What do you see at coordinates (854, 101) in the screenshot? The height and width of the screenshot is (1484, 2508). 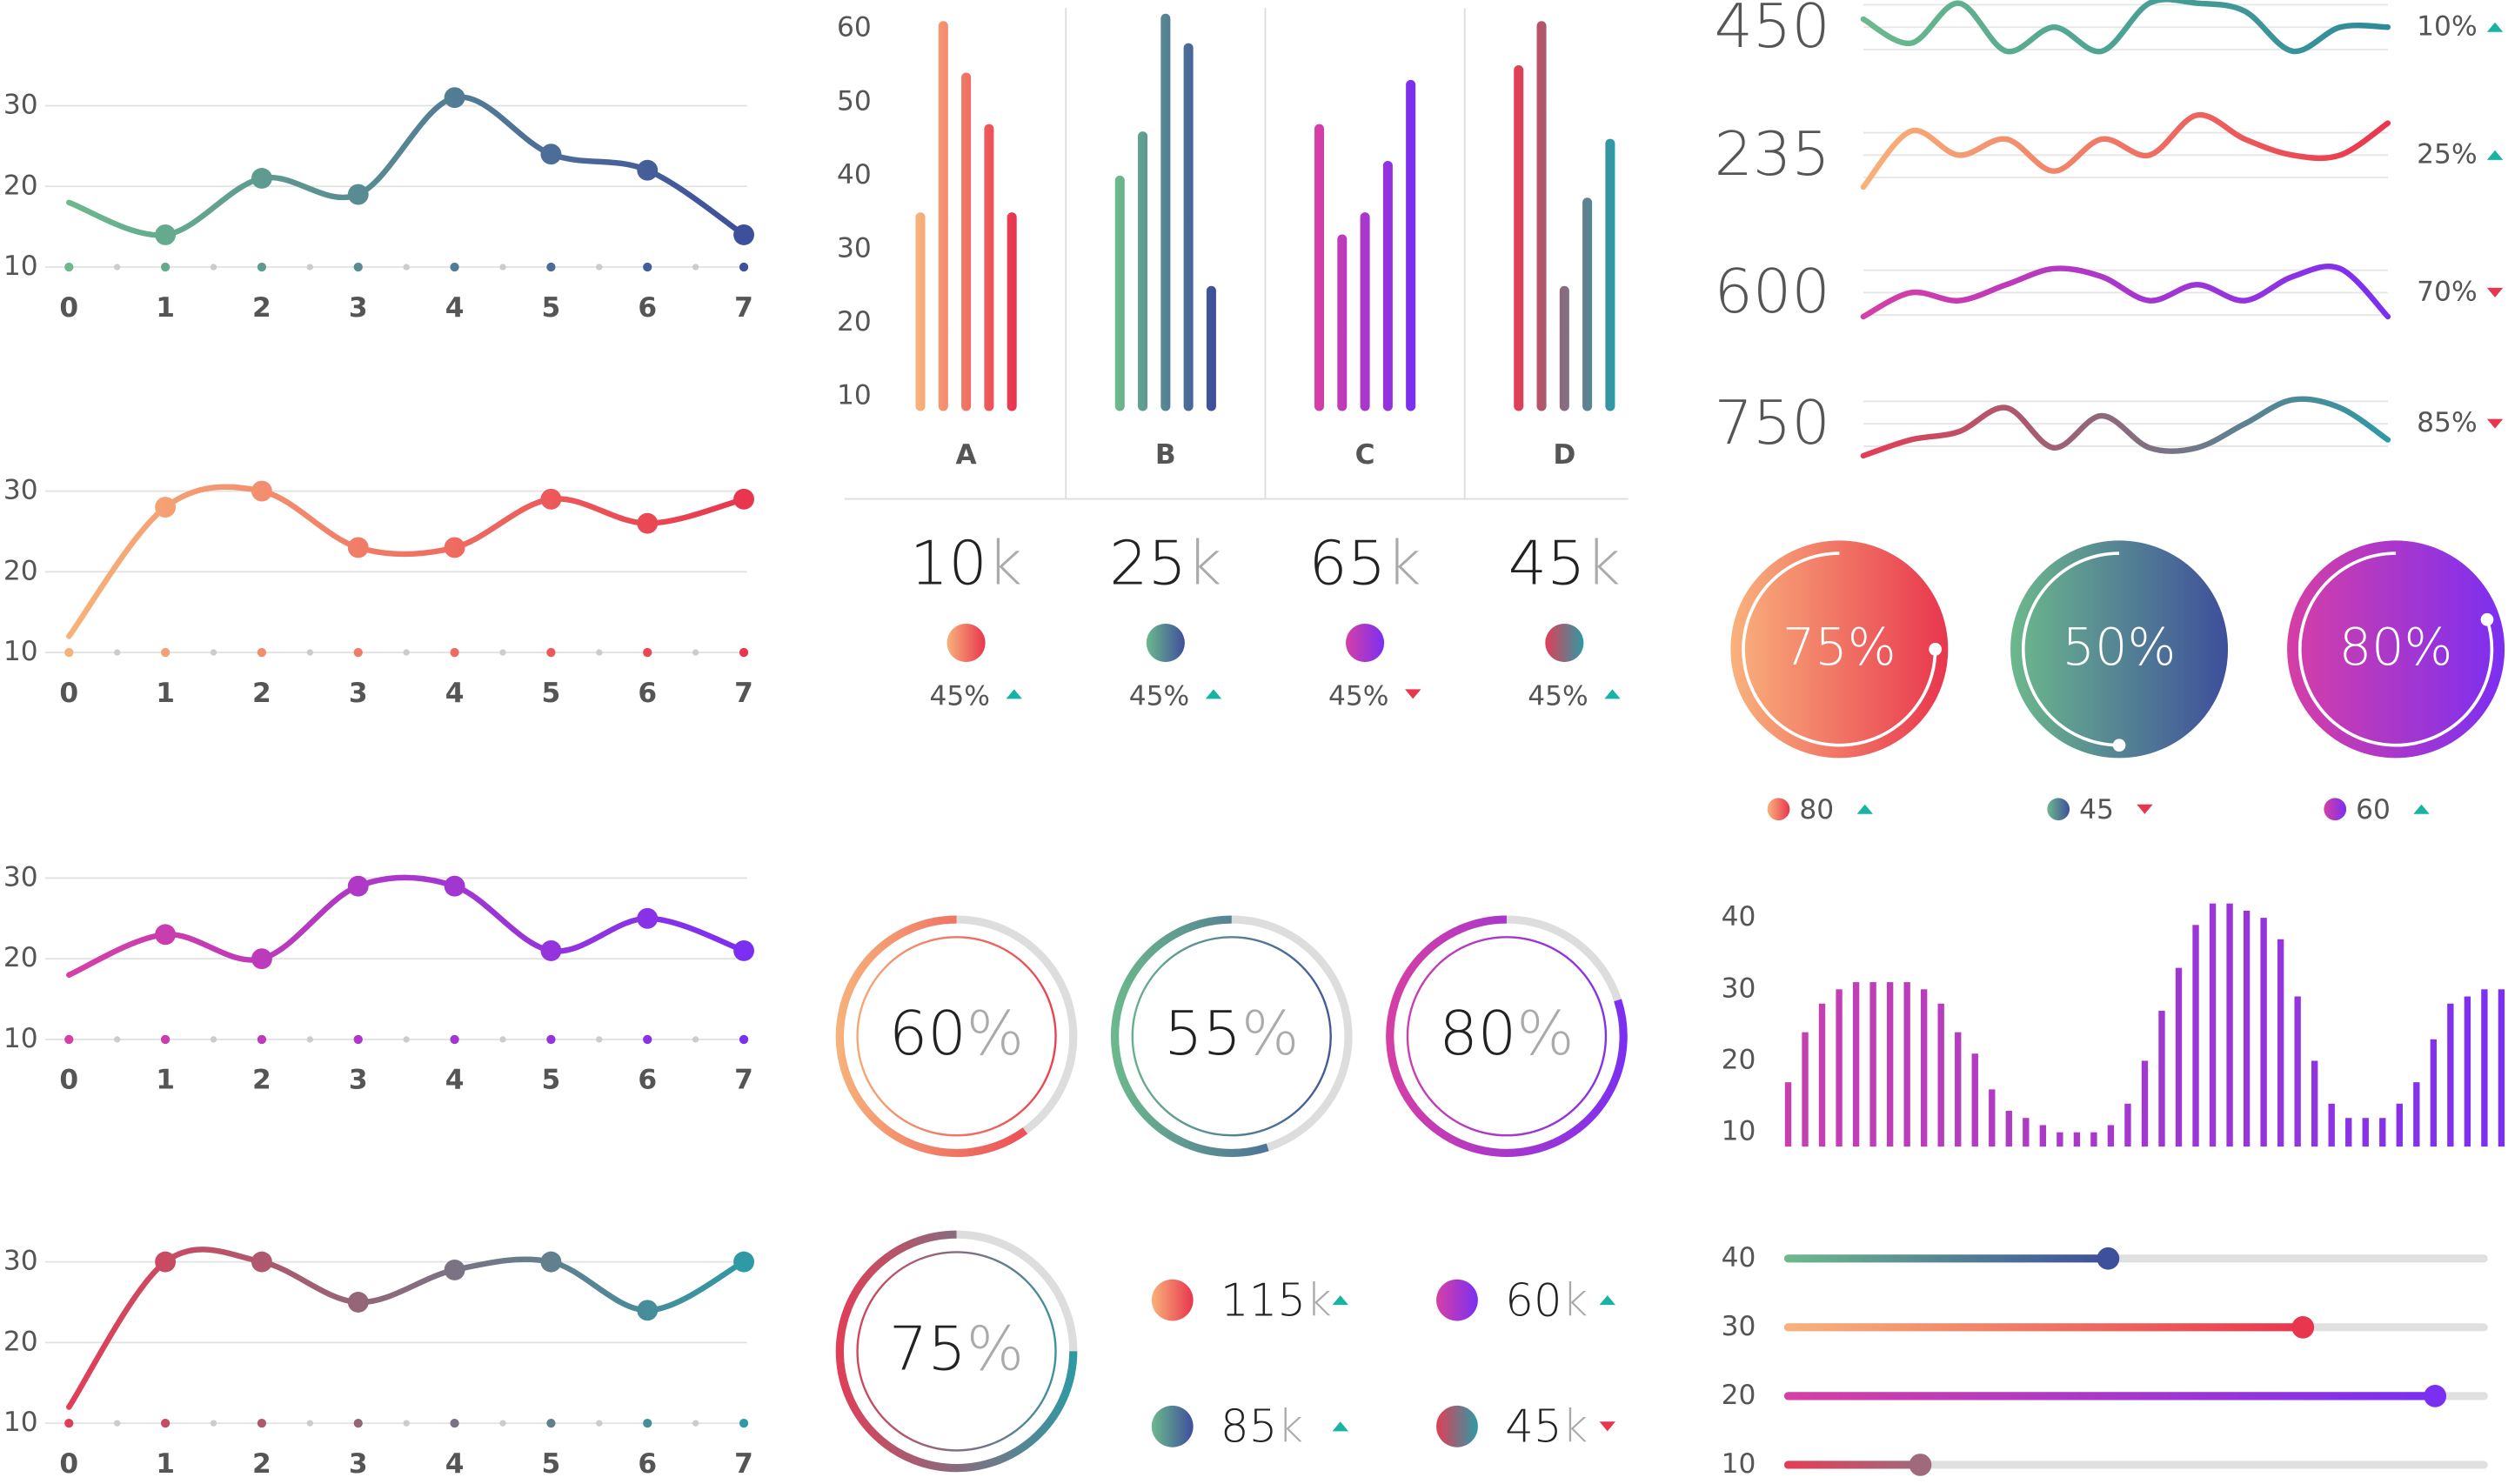 I see `y-tick-label: 50` at bounding box center [854, 101].